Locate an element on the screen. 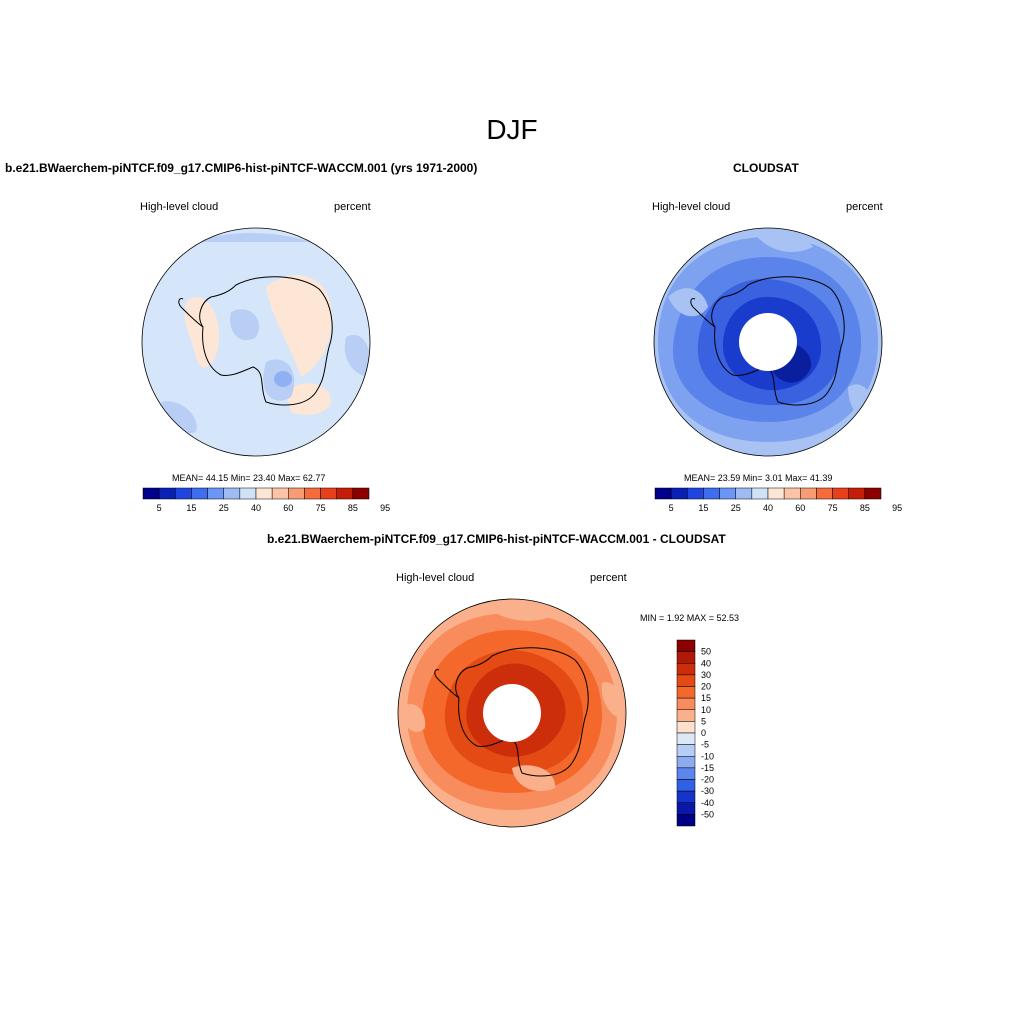 This screenshot has height=1024, width=1024. panel-1-polar-map is located at coordinates (256, 342).